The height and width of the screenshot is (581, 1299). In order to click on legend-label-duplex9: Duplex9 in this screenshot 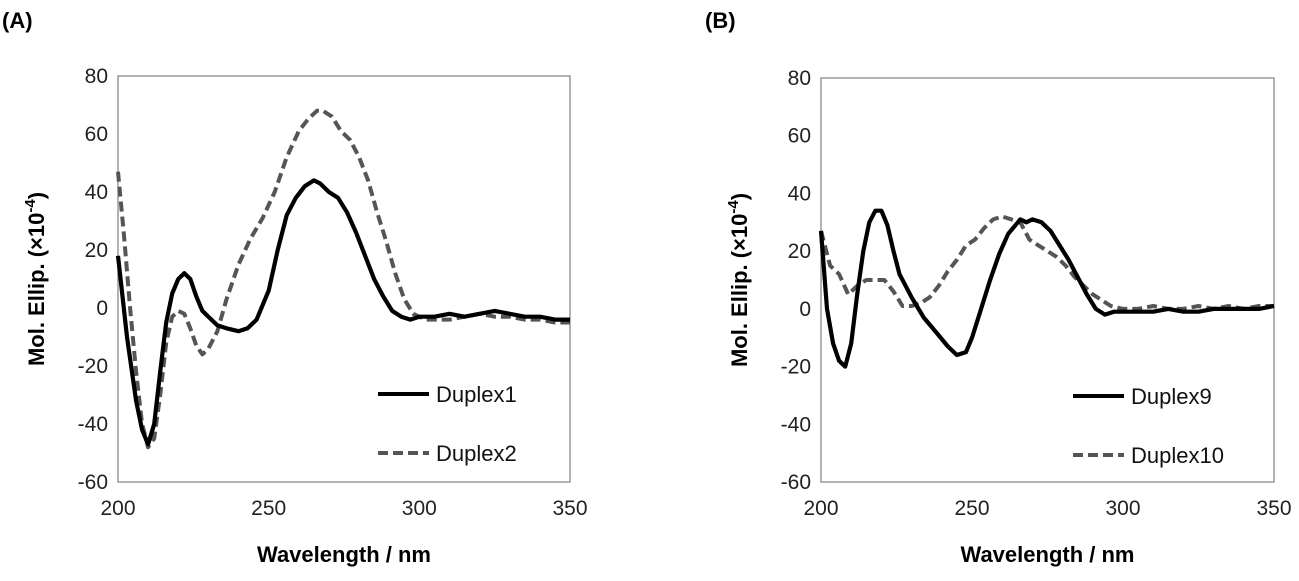, I will do `click(1171, 396)`.